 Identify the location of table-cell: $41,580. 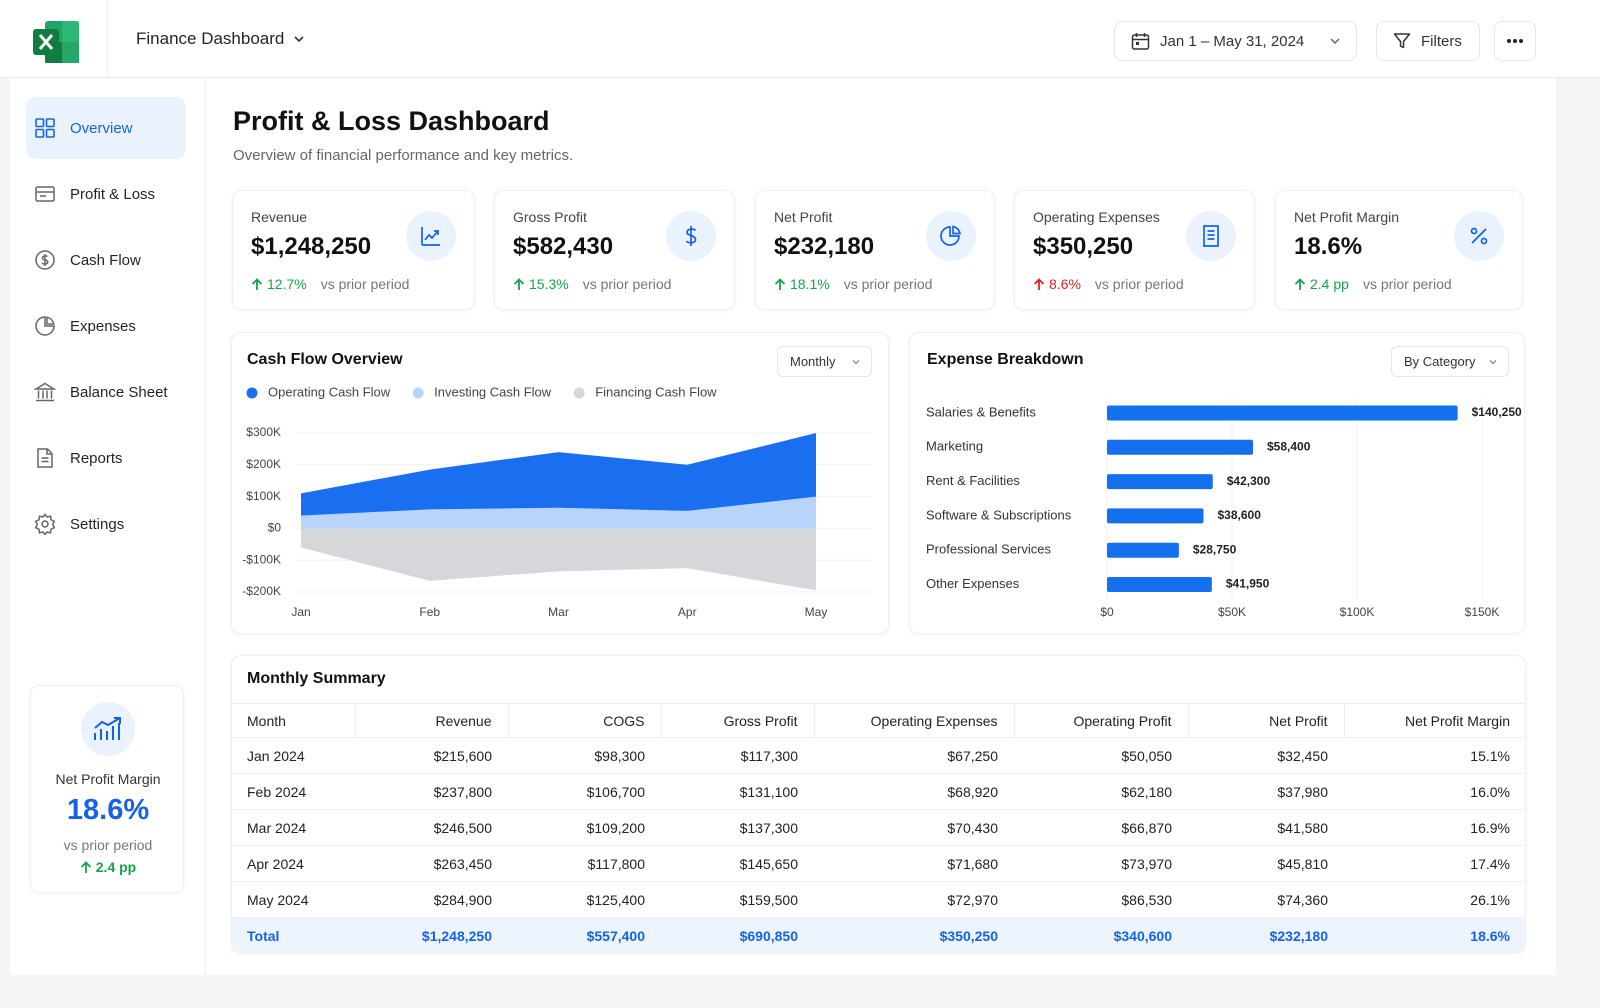
(1266, 827).